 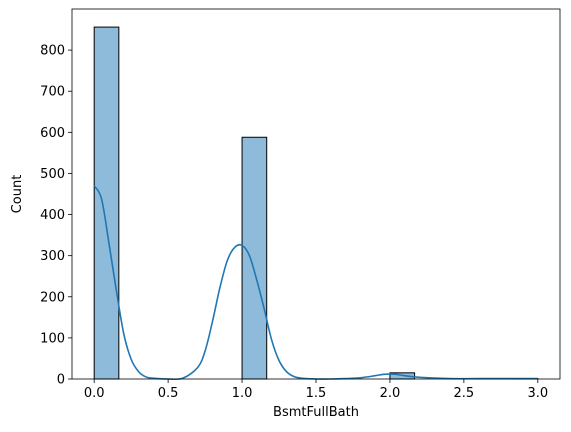 I want to click on y-tick-label: 600, so click(x=52, y=133).